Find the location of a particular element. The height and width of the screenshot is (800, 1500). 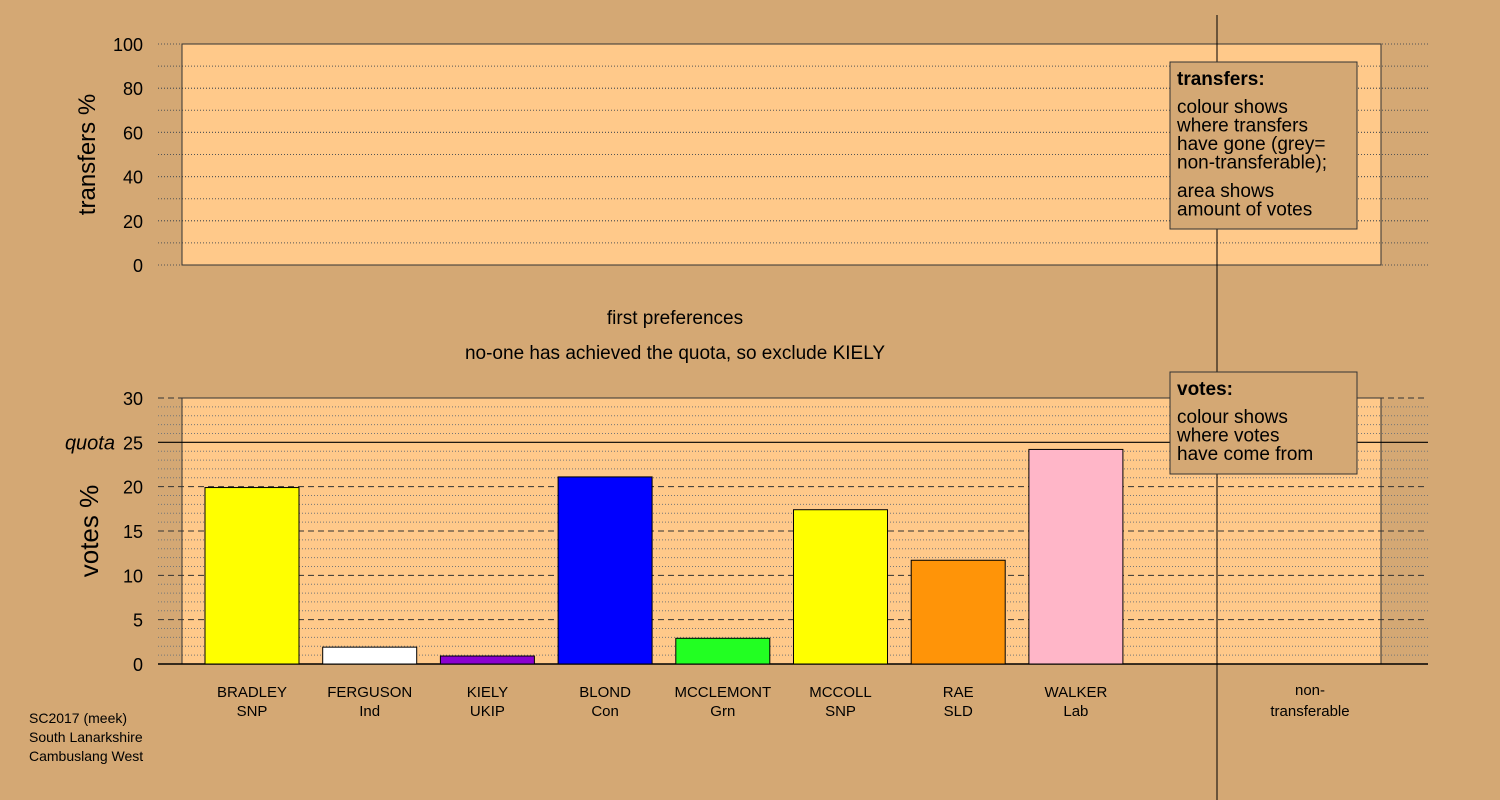

votes-tick-label: 30 is located at coordinates (133, 399).